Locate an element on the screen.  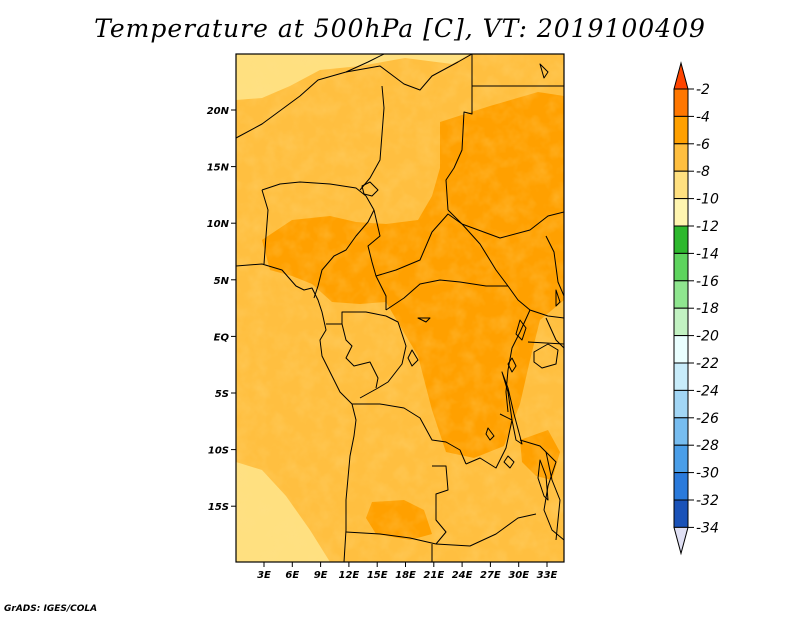
latitude-axis: 20N 15N 10N 5N EQ 5S 10S 15S is located at coordinates (221, 309).